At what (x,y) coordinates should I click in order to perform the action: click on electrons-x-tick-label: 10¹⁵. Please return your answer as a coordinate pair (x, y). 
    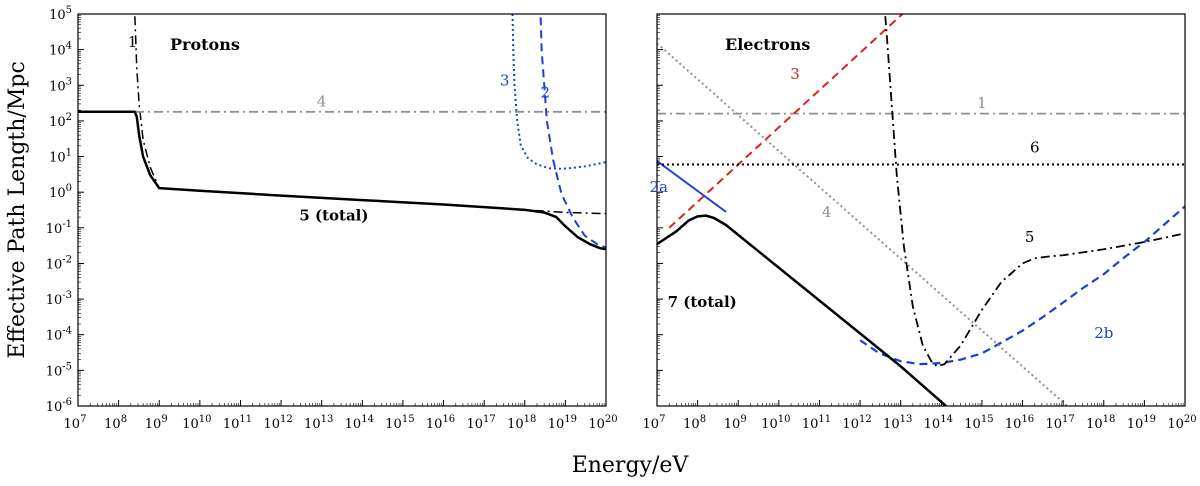
    Looking at the image, I should click on (978, 423).